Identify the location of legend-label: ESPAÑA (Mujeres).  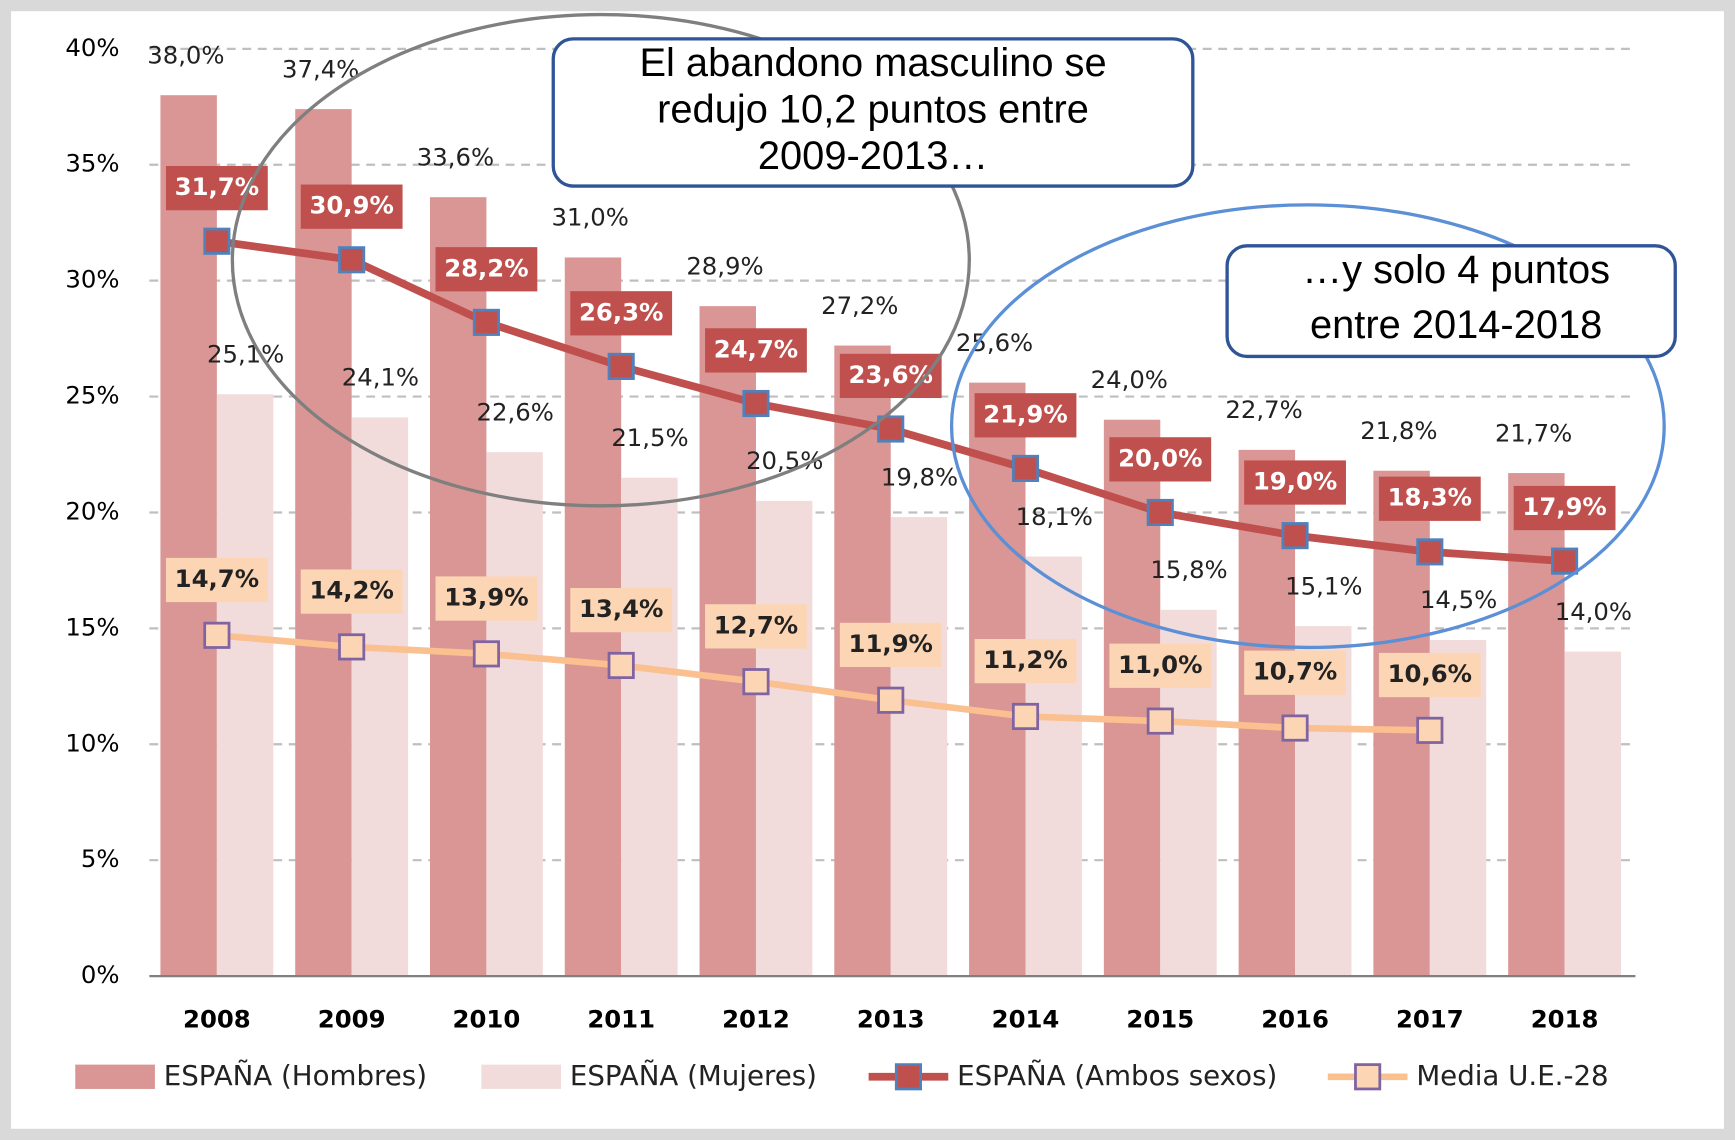
(693, 1075).